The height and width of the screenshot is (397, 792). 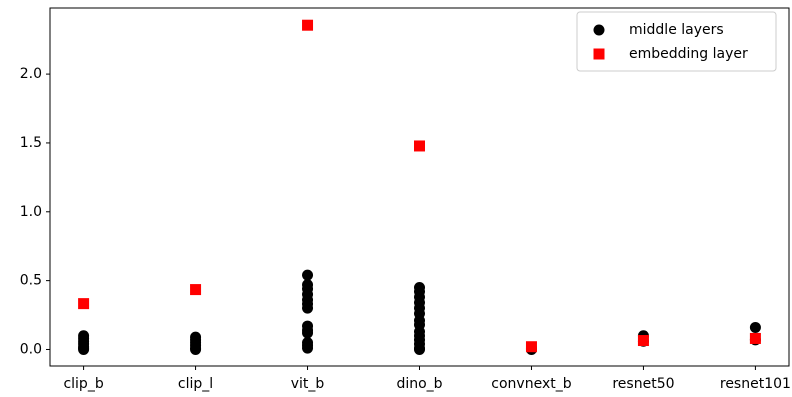 What do you see at coordinates (419, 384) in the screenshot?
I see `x-tick-label: dino_b` at bounding box center [419, 384].